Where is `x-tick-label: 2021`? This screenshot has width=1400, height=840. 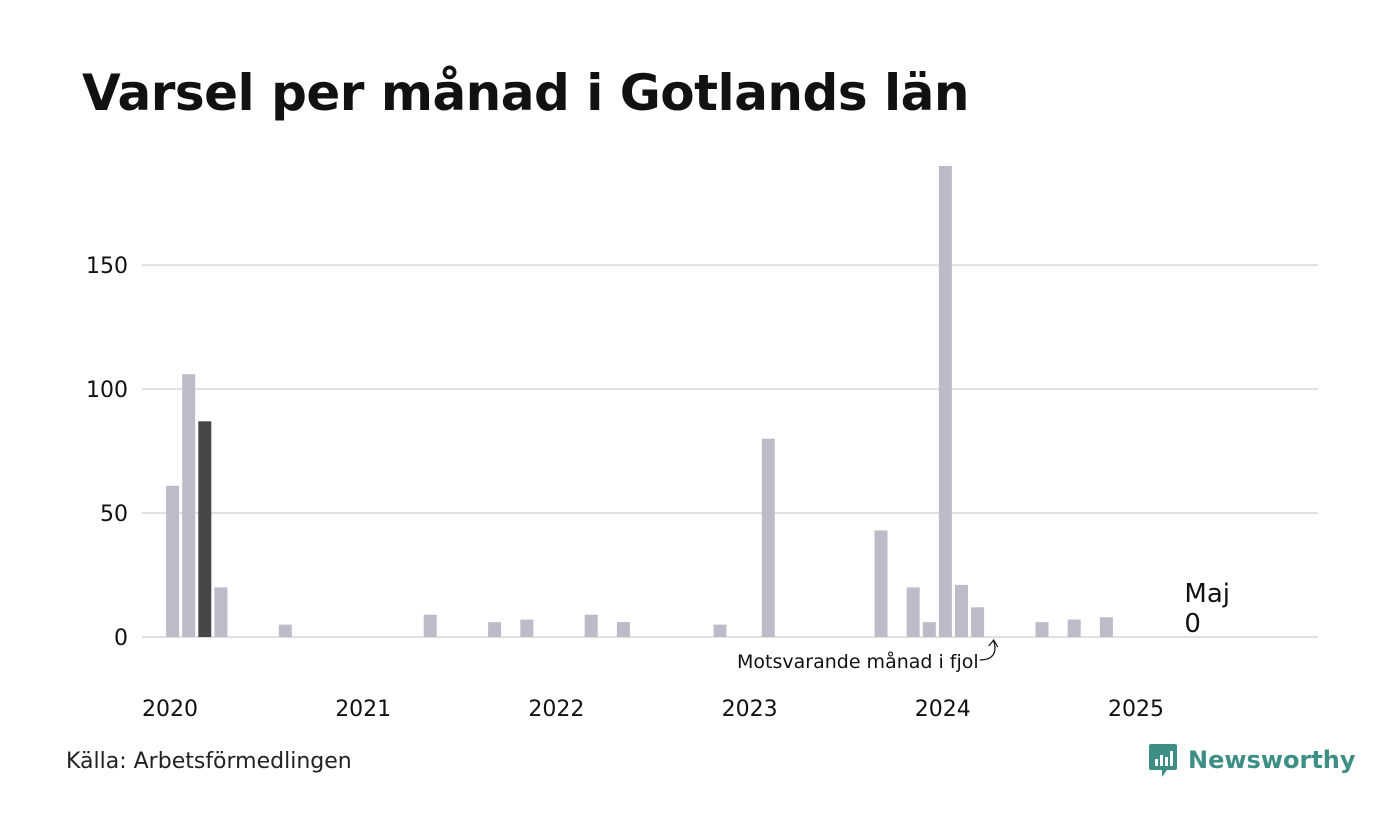
x-tick-label: 2021 is located at coordinates (363, 709).